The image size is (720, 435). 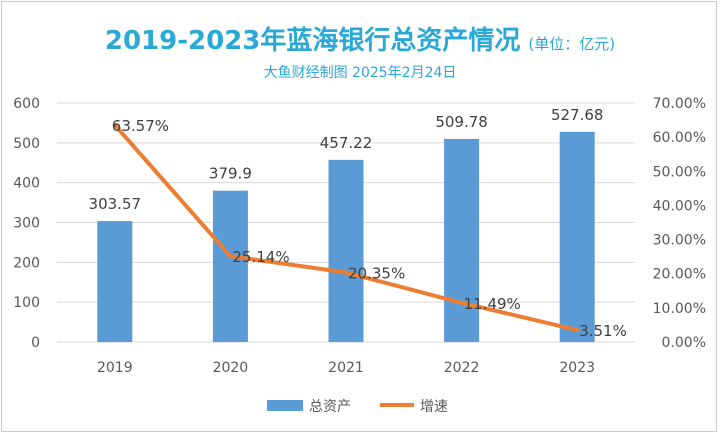 I want to click on line-data-label: 20.35%, so click(x=376, y=274).